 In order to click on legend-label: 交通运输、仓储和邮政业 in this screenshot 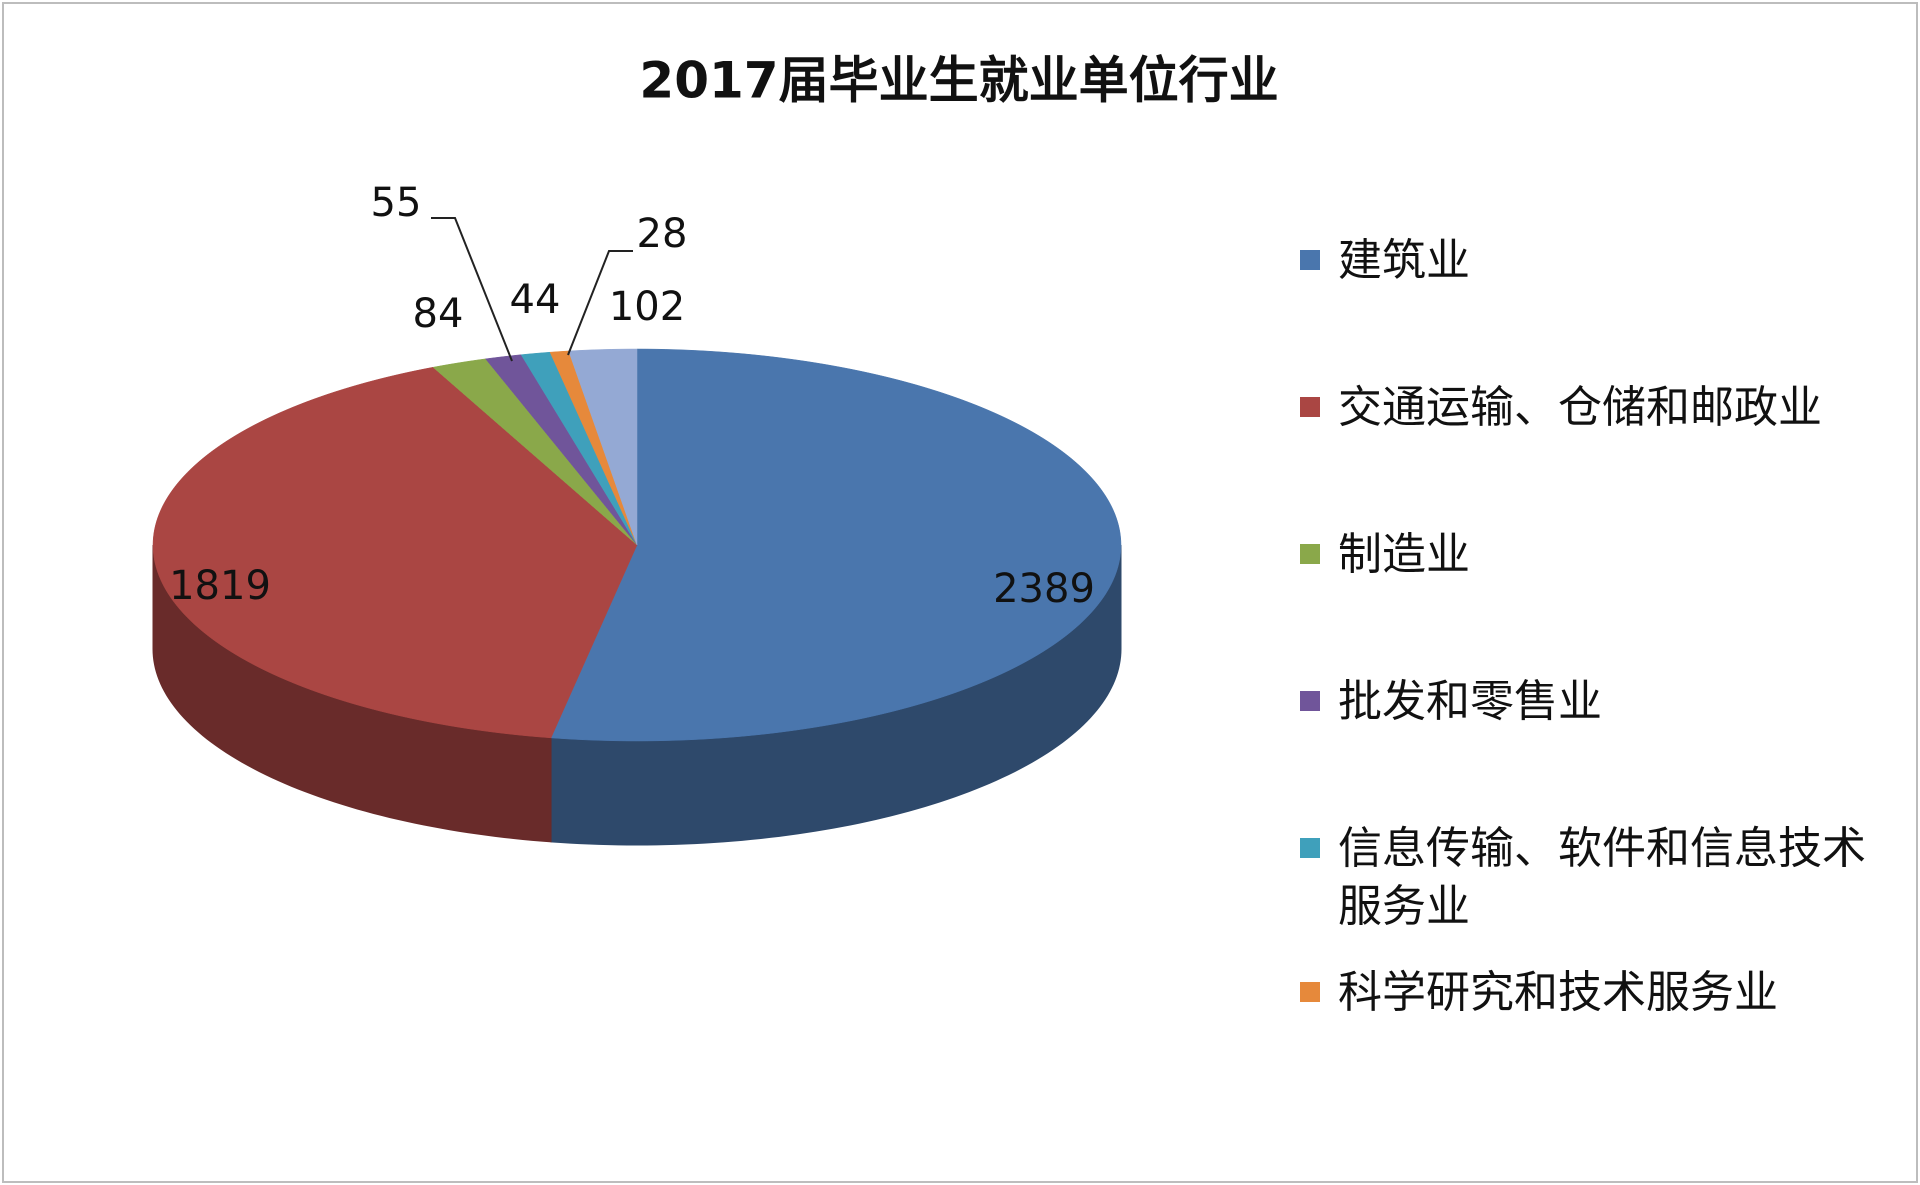, I will do `click(1580, 407)`.